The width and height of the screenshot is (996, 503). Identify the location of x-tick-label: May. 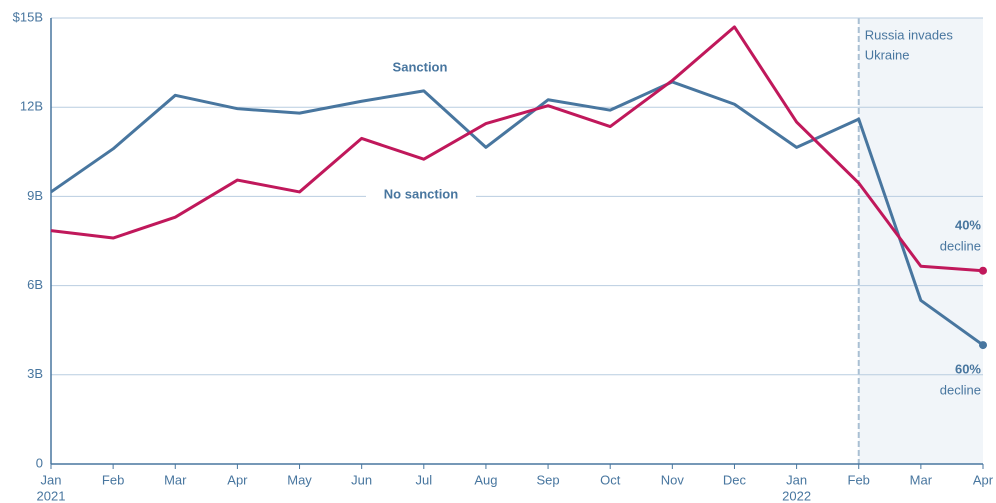
(299, 479).